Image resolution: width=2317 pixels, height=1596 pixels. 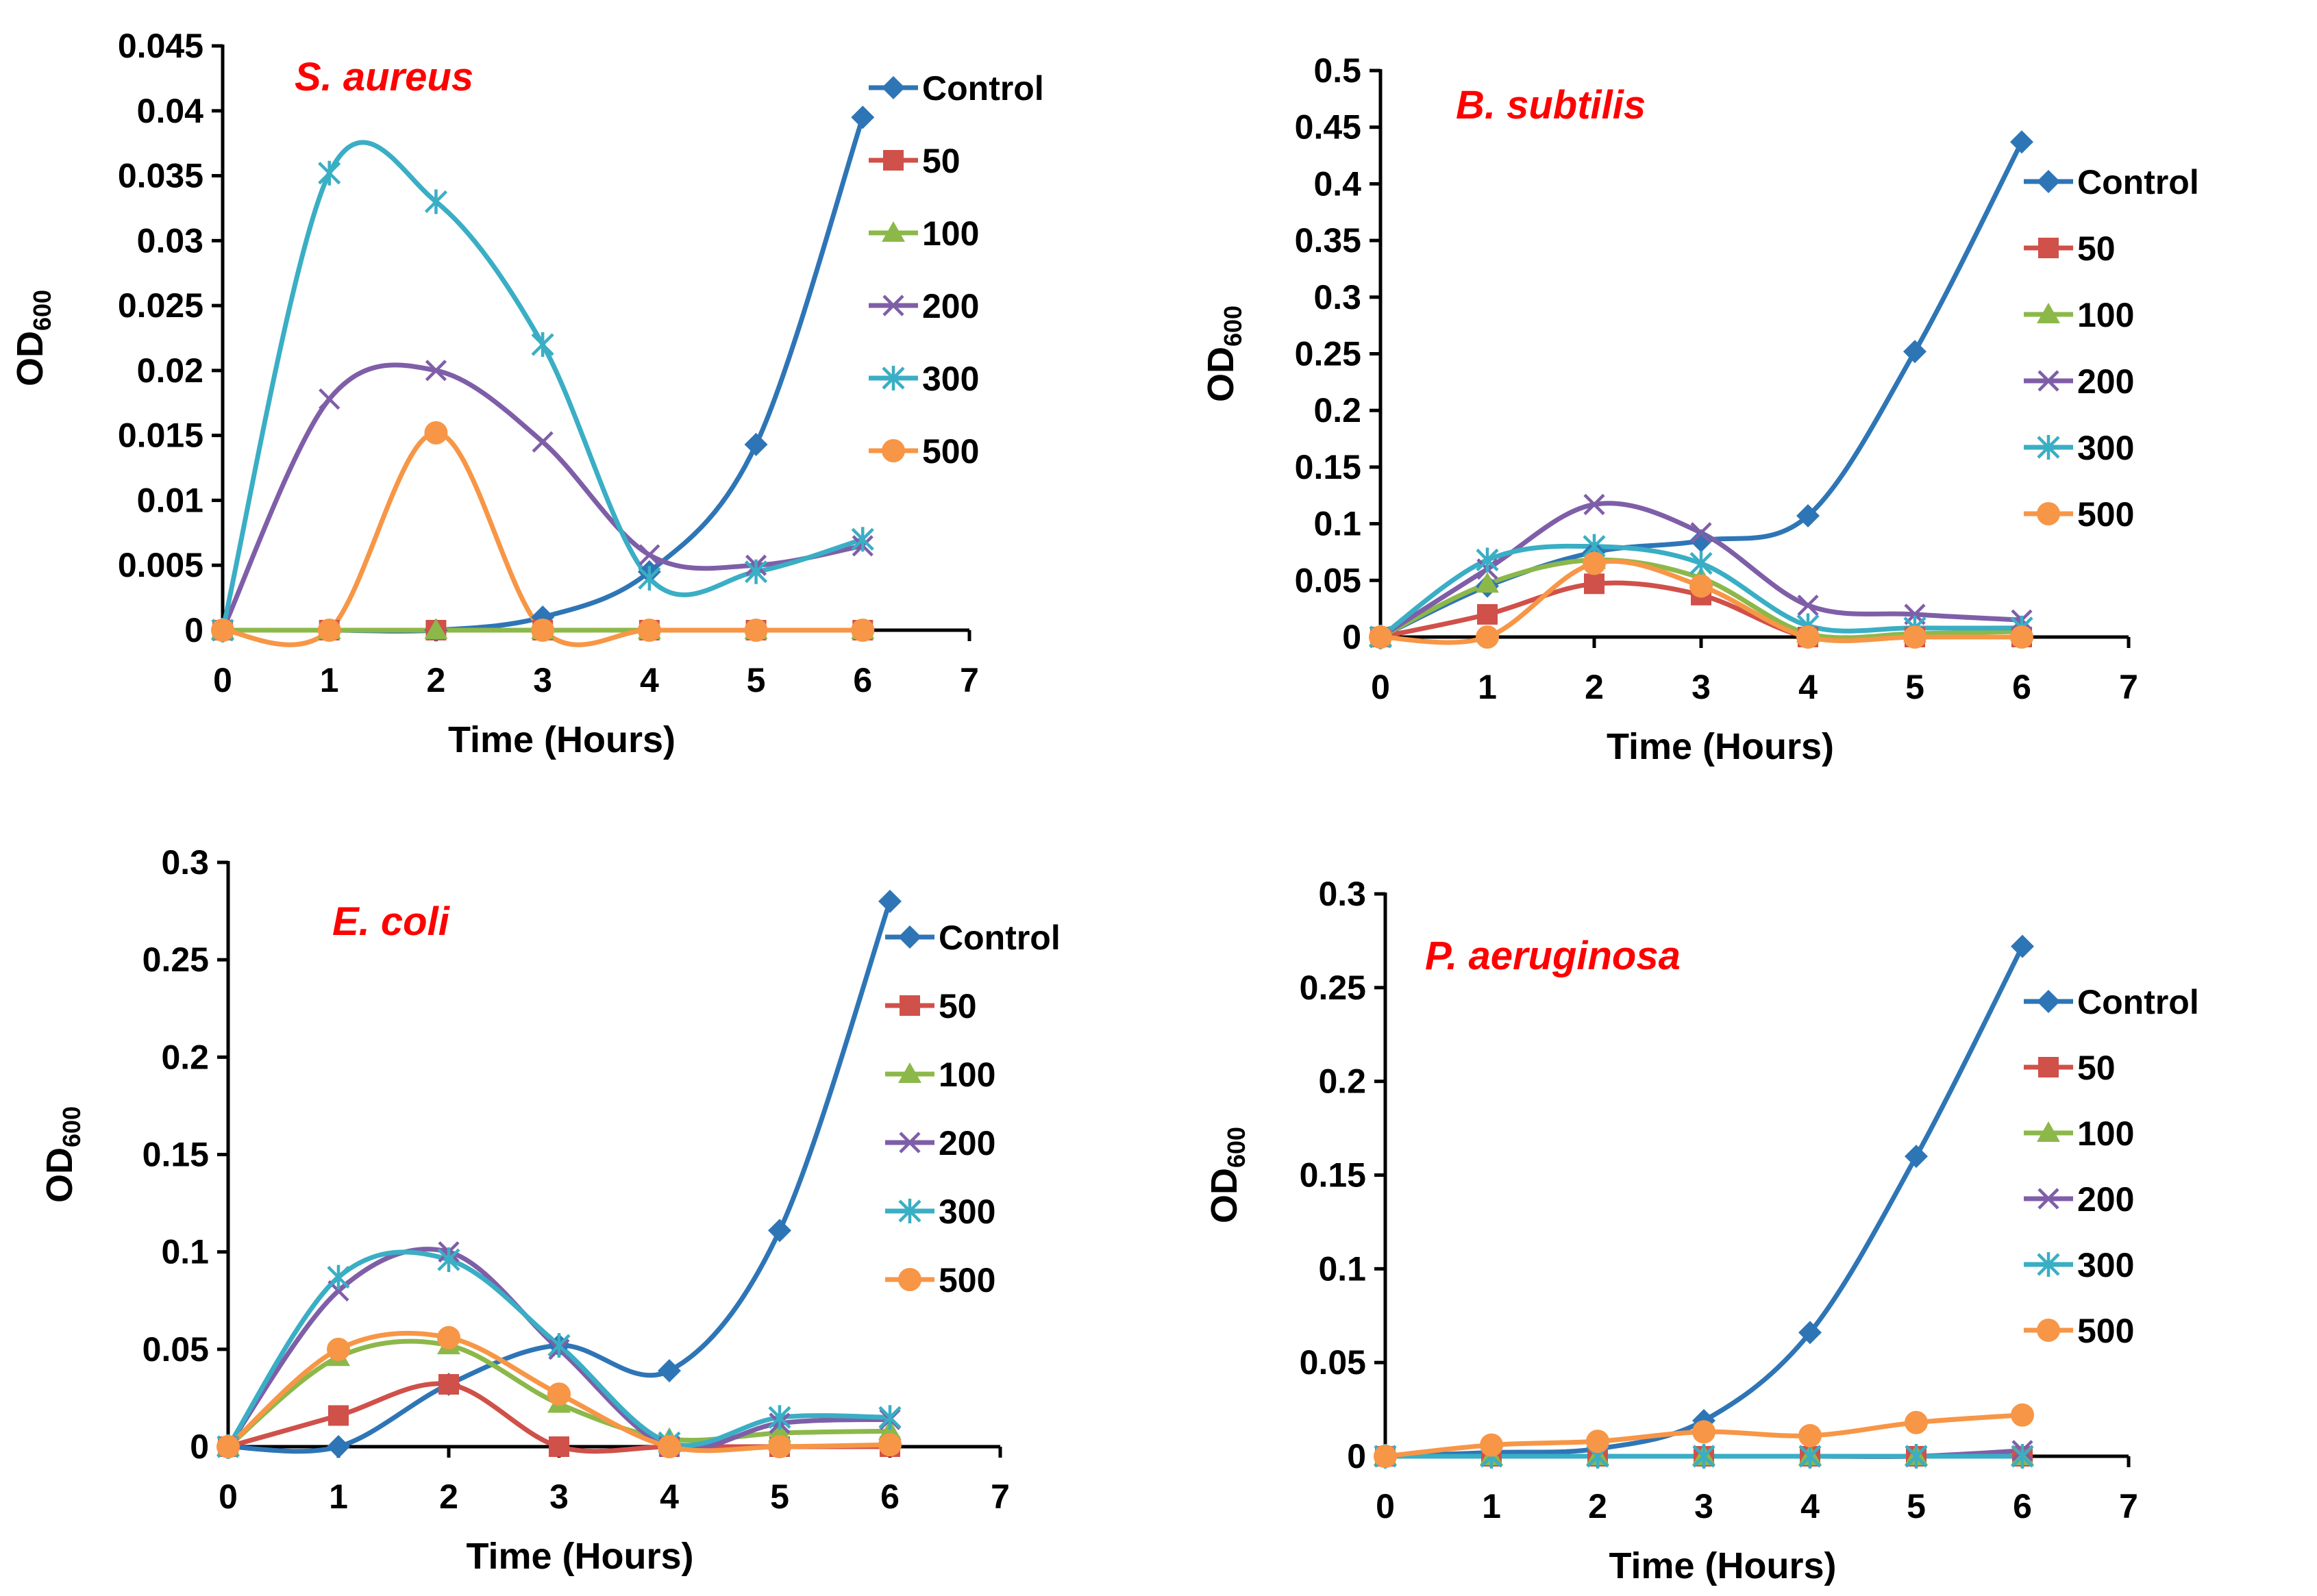 I want to click on x-tick-label: 1, so click(x=1487, y=687).